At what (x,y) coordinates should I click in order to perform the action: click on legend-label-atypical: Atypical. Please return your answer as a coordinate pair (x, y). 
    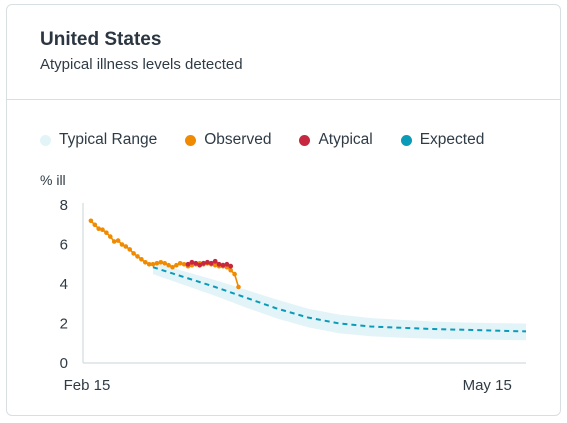
    Looking at the image, I should click on (345, 139).